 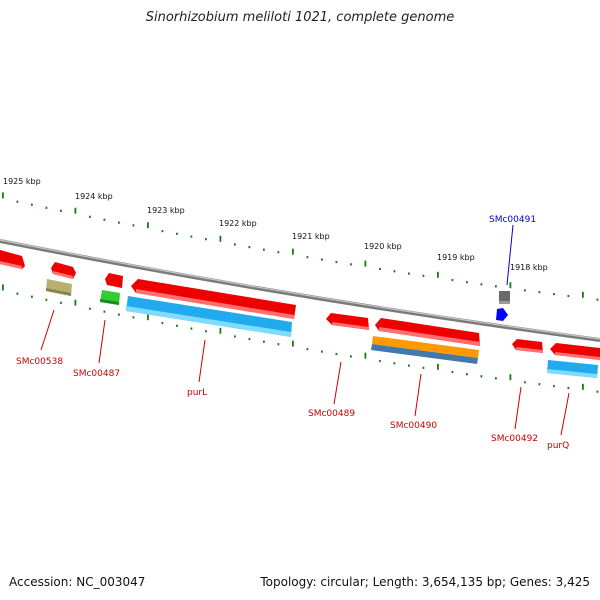 I want to click on gene-feature-purq-gene, so click(x=575, y=351).